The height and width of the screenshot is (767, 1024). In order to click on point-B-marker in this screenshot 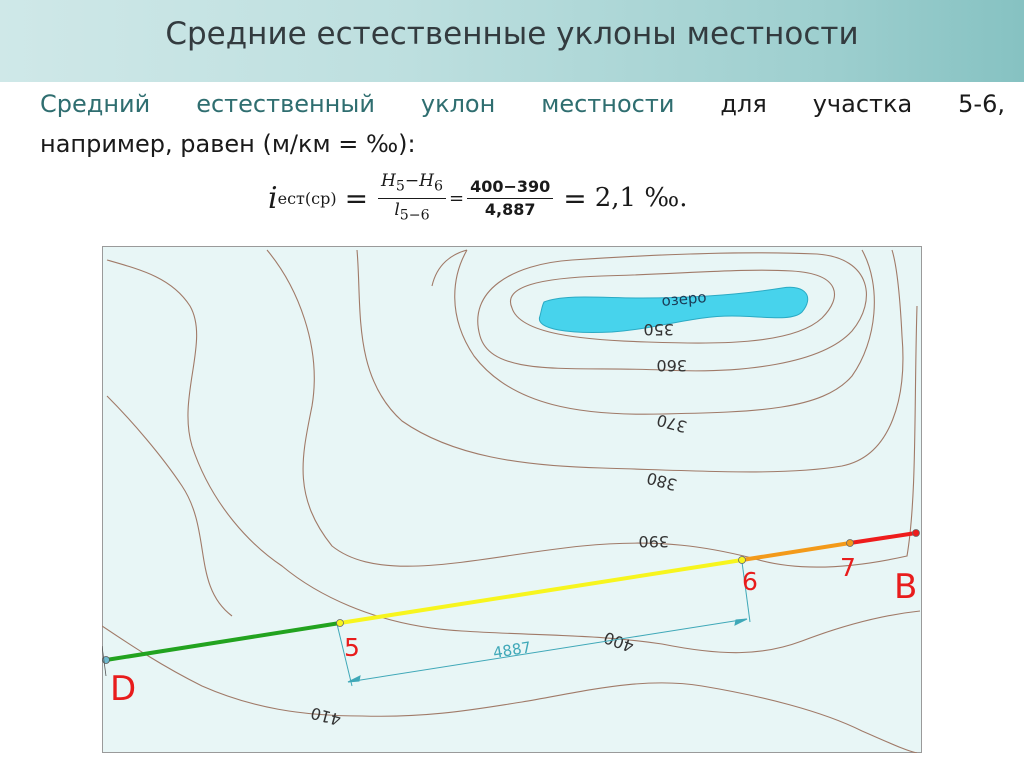, I will do `click(916, 533)`.